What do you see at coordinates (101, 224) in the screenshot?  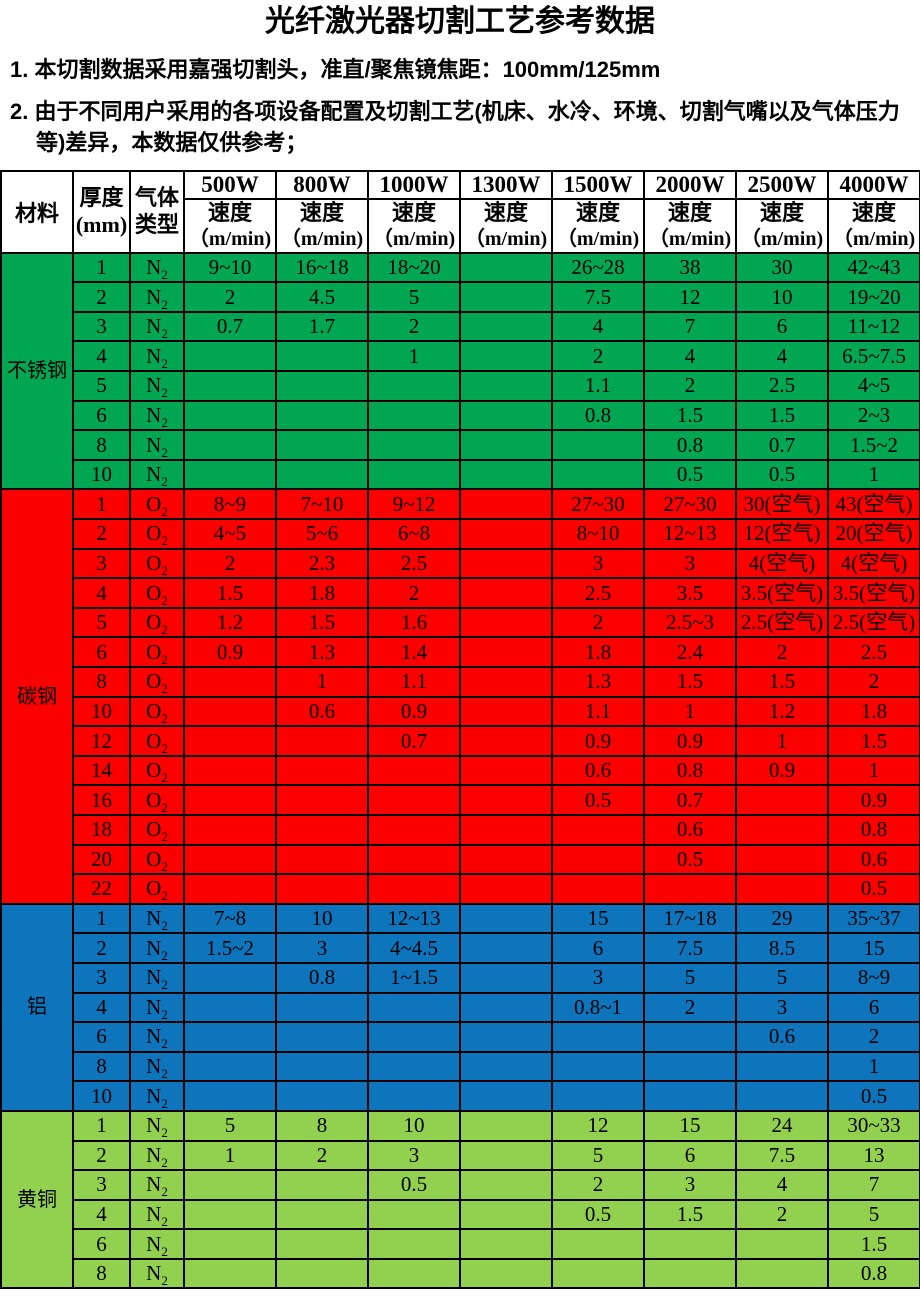 I see `header-thickness-line2: (mm)` at bounding box center [101, 224].